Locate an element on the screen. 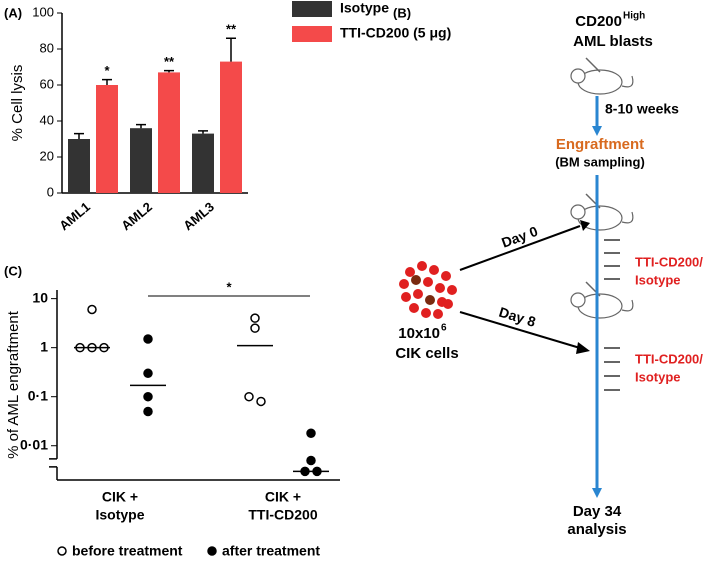  cell-cluster is located at coordinates (428, 290).